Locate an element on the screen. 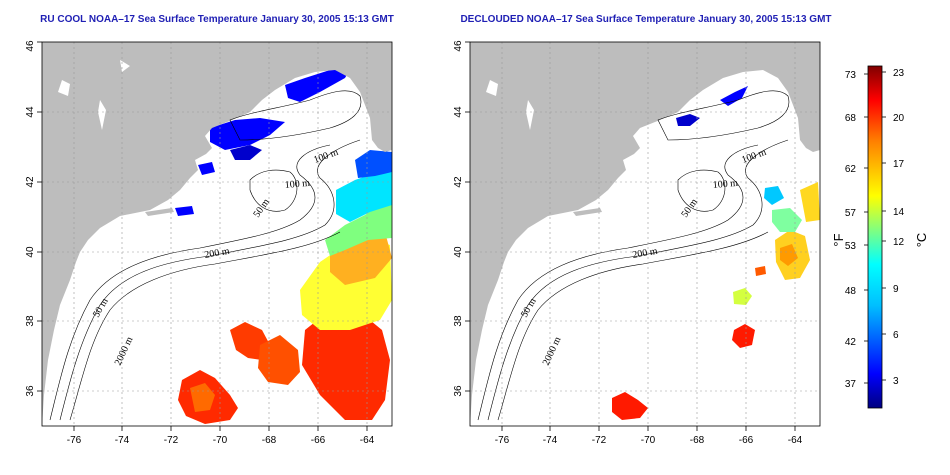  sst-patch-cold-cape is located at coordinates (206, 168).